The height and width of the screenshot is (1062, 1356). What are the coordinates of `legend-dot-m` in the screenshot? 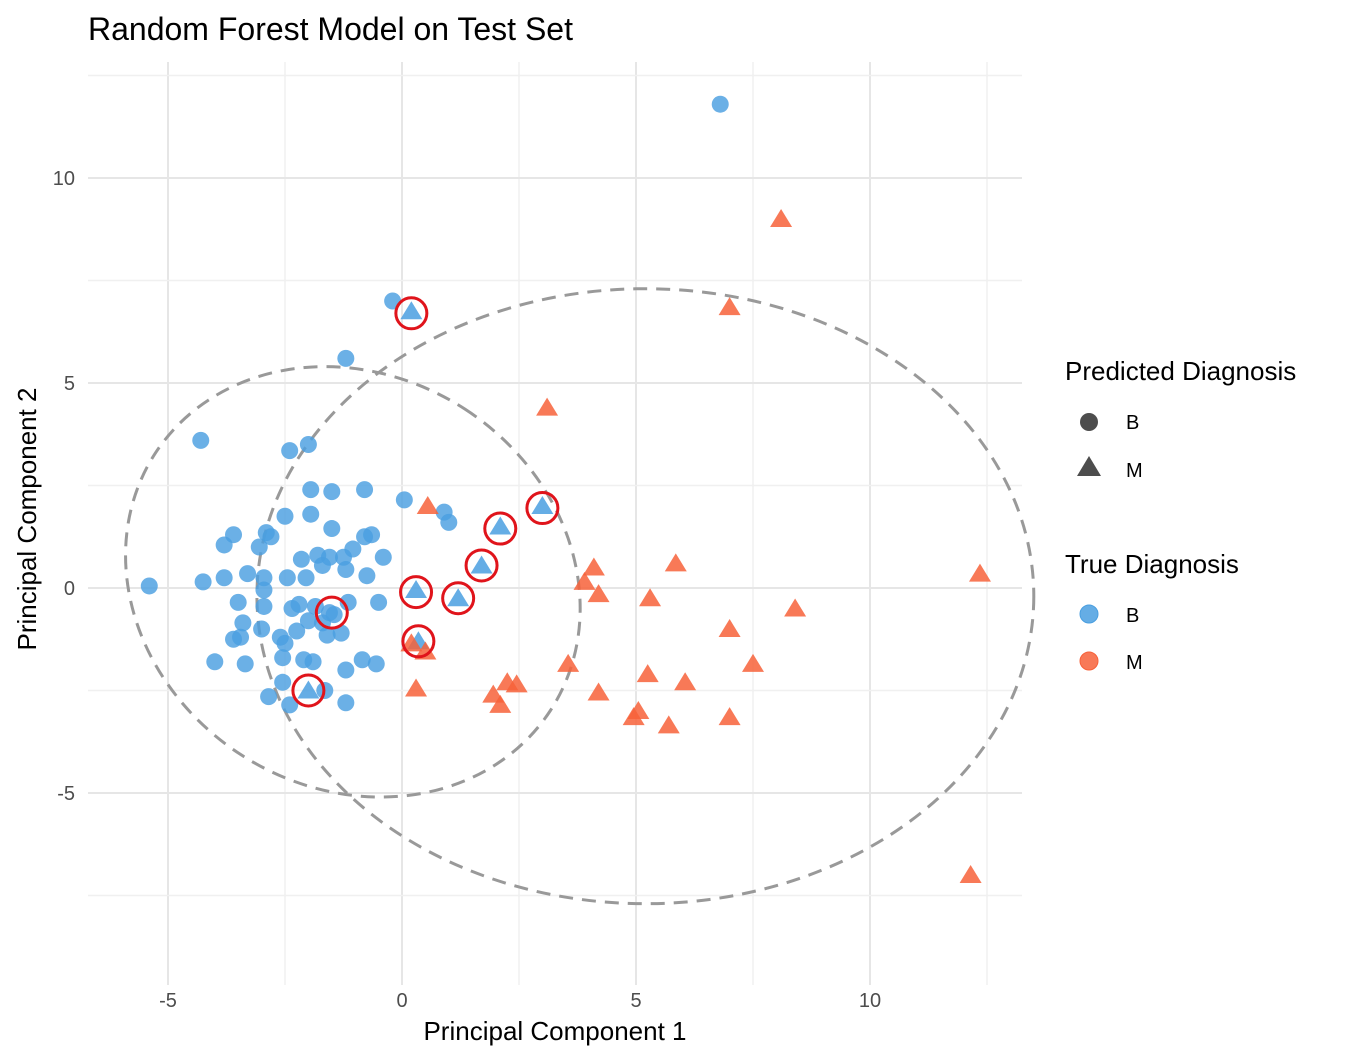 It's located at (1089, 661).